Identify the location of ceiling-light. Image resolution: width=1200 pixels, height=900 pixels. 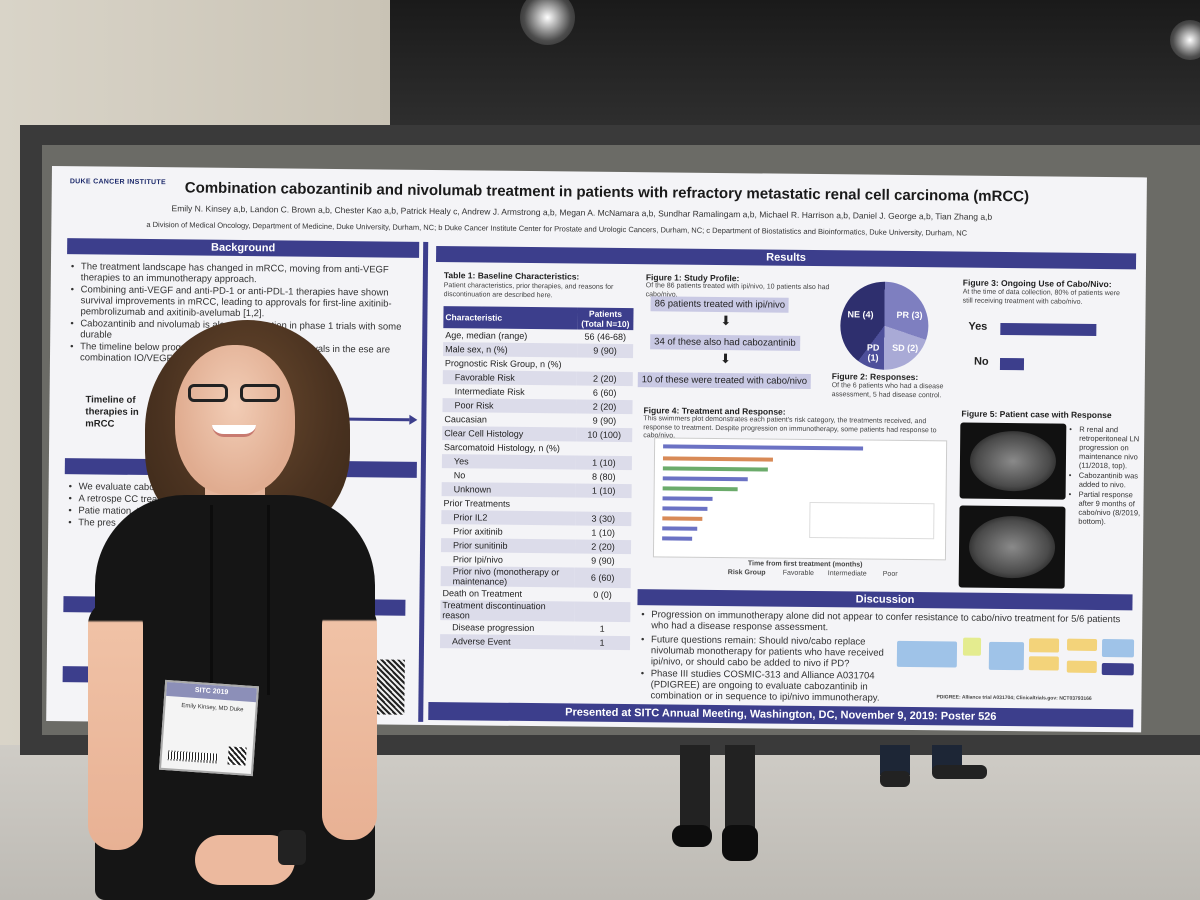
(547, 22).